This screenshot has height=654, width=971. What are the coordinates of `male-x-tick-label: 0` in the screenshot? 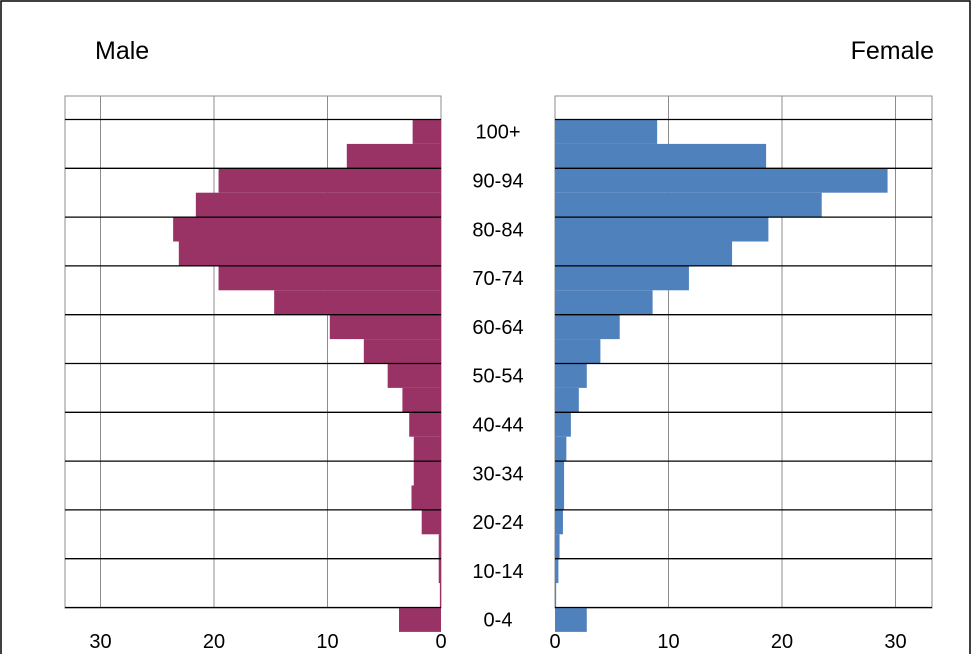 It's located at (440, 642).